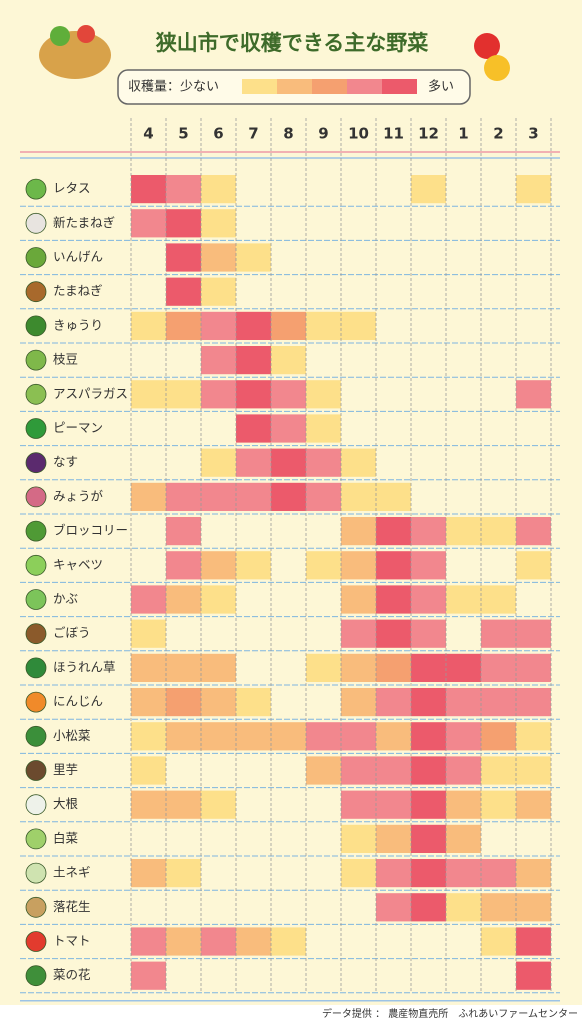 Image resolution: width=582 pixels, height=1028 pixels. I want to click on footer: データ提供 ： 農産物直売所 ふれあいファームセンター, so click(450, 1013).